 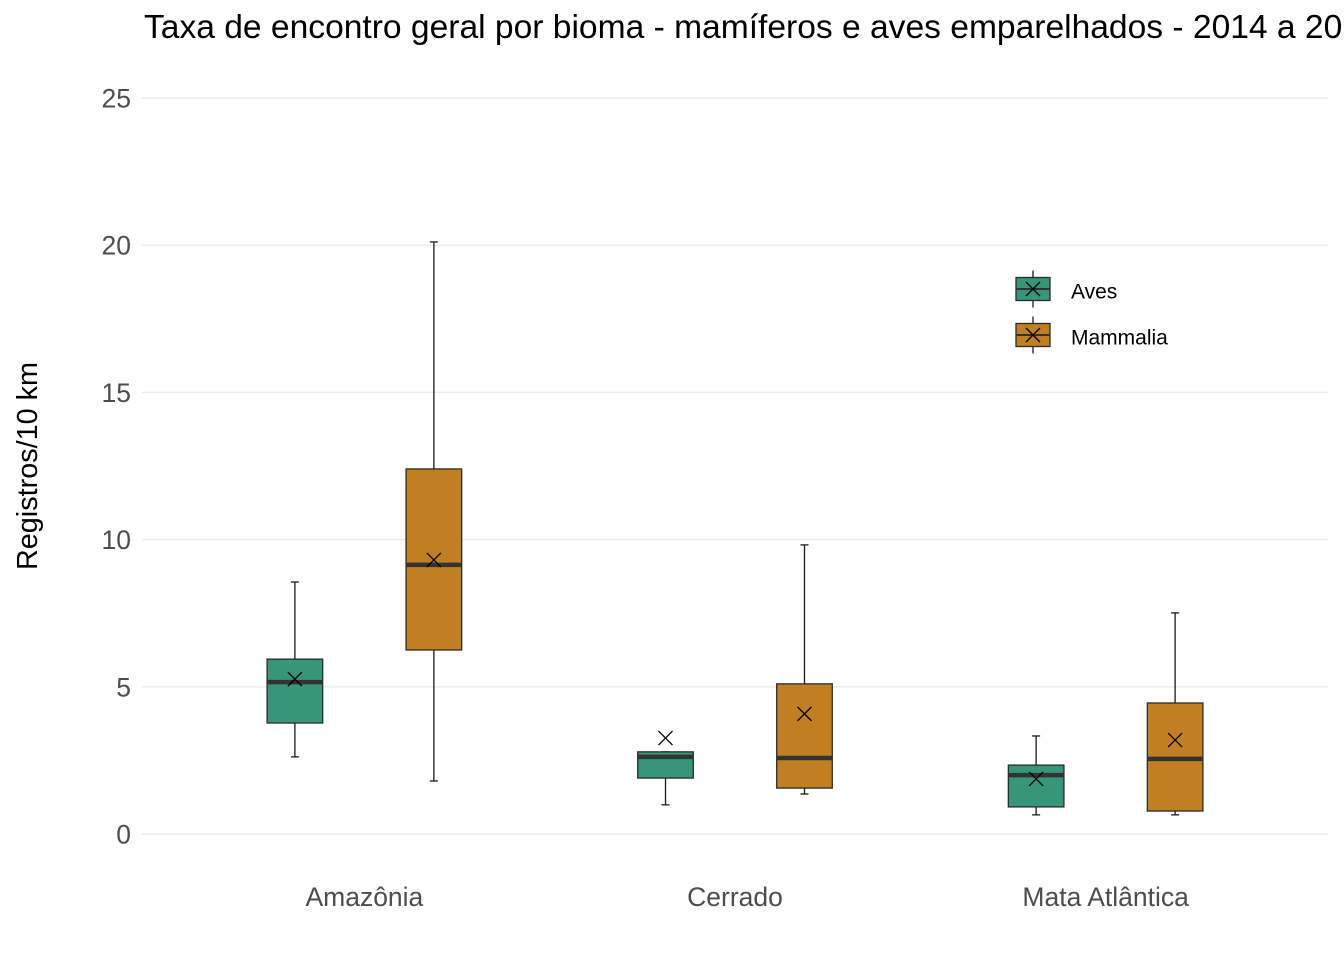 What do you see at coordinates (1119, 338) in the screenshot?
I see `legend-label-mammalia: Mammalia` at bounding box center [1119, 338].